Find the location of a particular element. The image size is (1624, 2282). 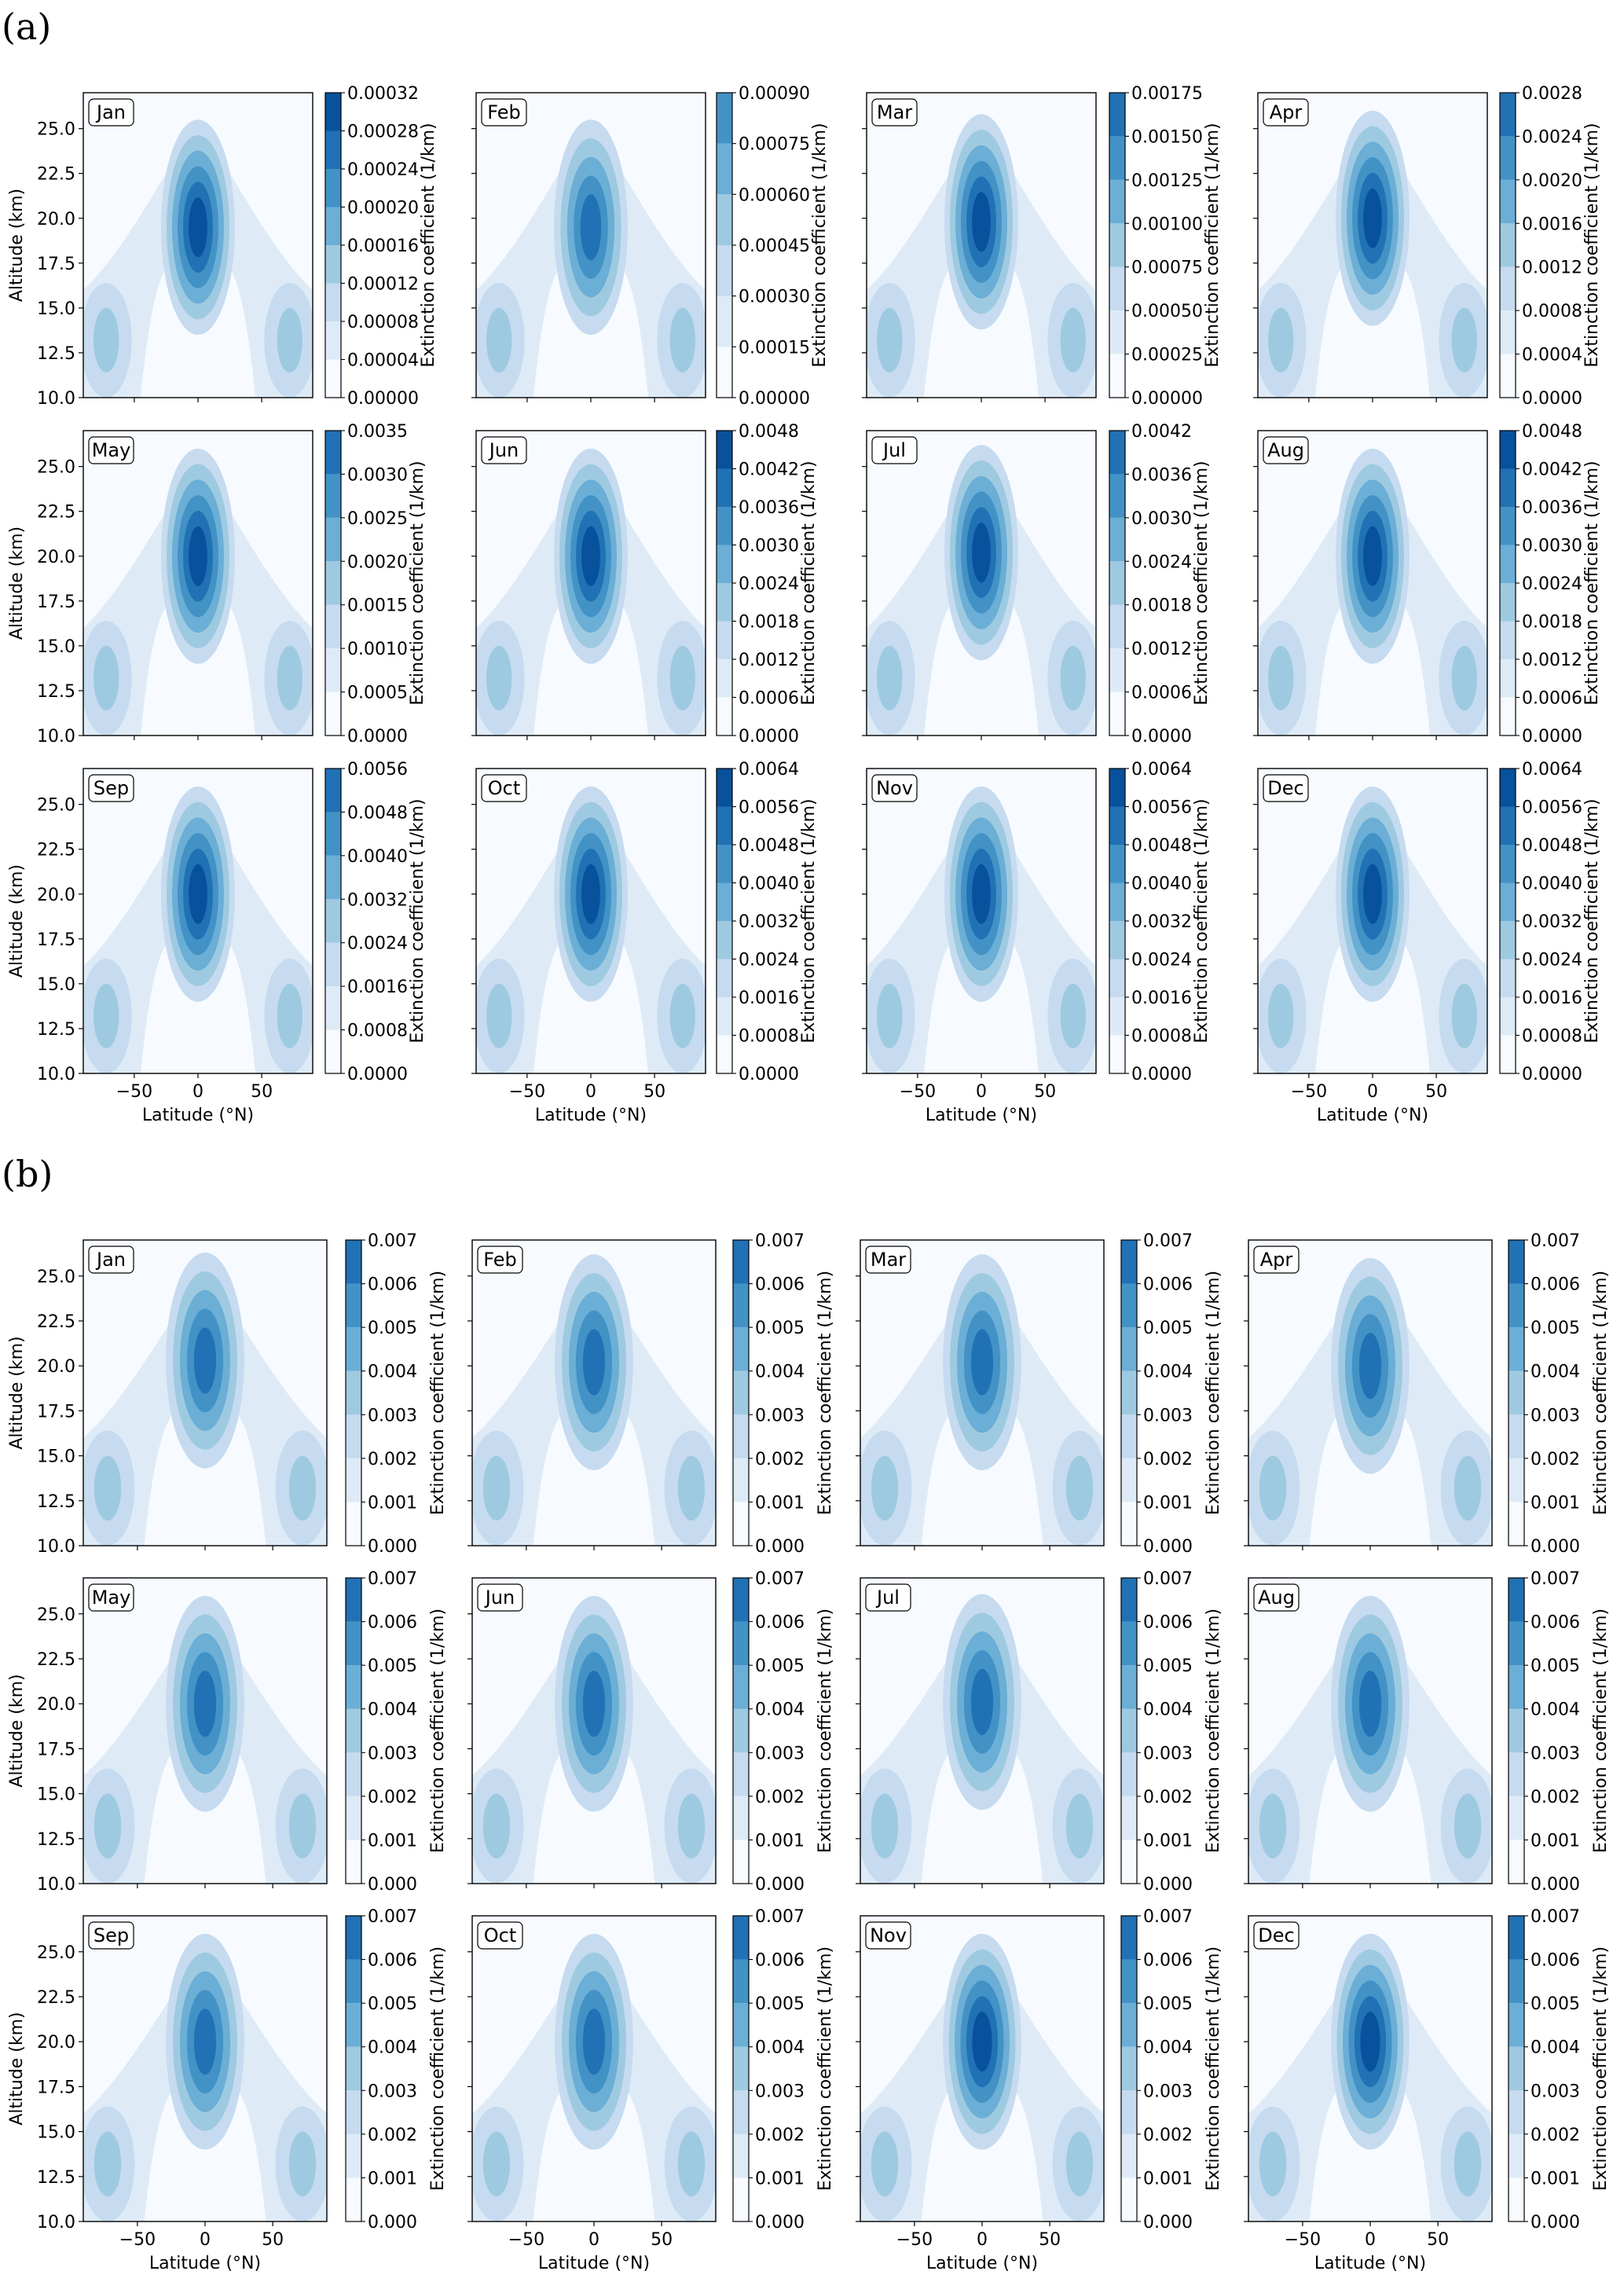

month-label: Feb is located at coordinates (500, 1260).